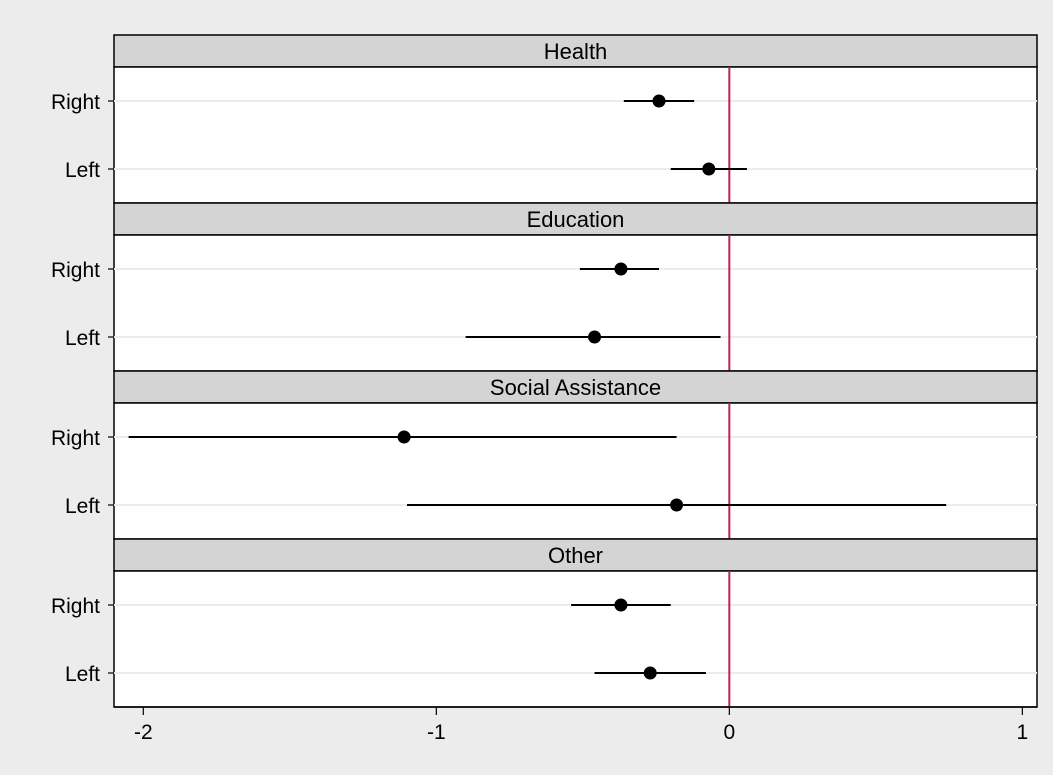  I want to click on panel-title: Other, so click(575, 555).